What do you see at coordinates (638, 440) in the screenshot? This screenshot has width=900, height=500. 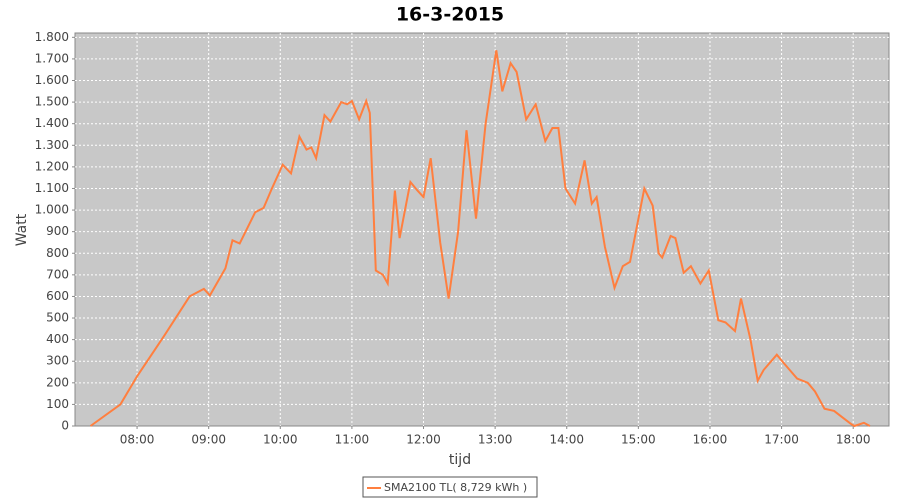 I see `x-tick-label: 15:00` at bounding box center [638, 440].